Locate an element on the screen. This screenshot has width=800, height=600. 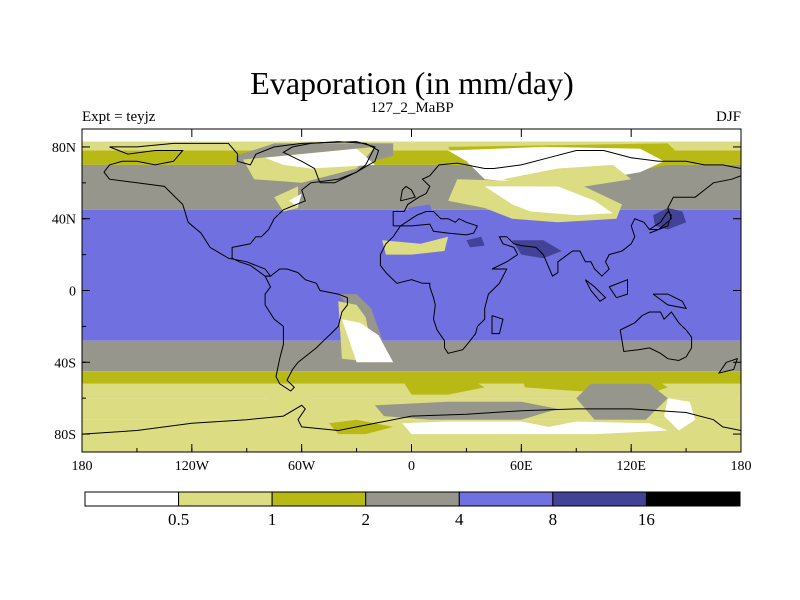
experiment-label: Expt = teyjz is located at coordinates (119, 117).